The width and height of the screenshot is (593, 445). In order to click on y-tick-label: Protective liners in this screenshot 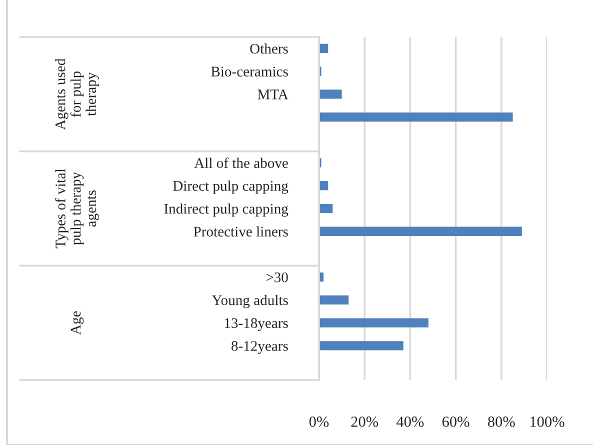, I will do `click(241, 231)`.